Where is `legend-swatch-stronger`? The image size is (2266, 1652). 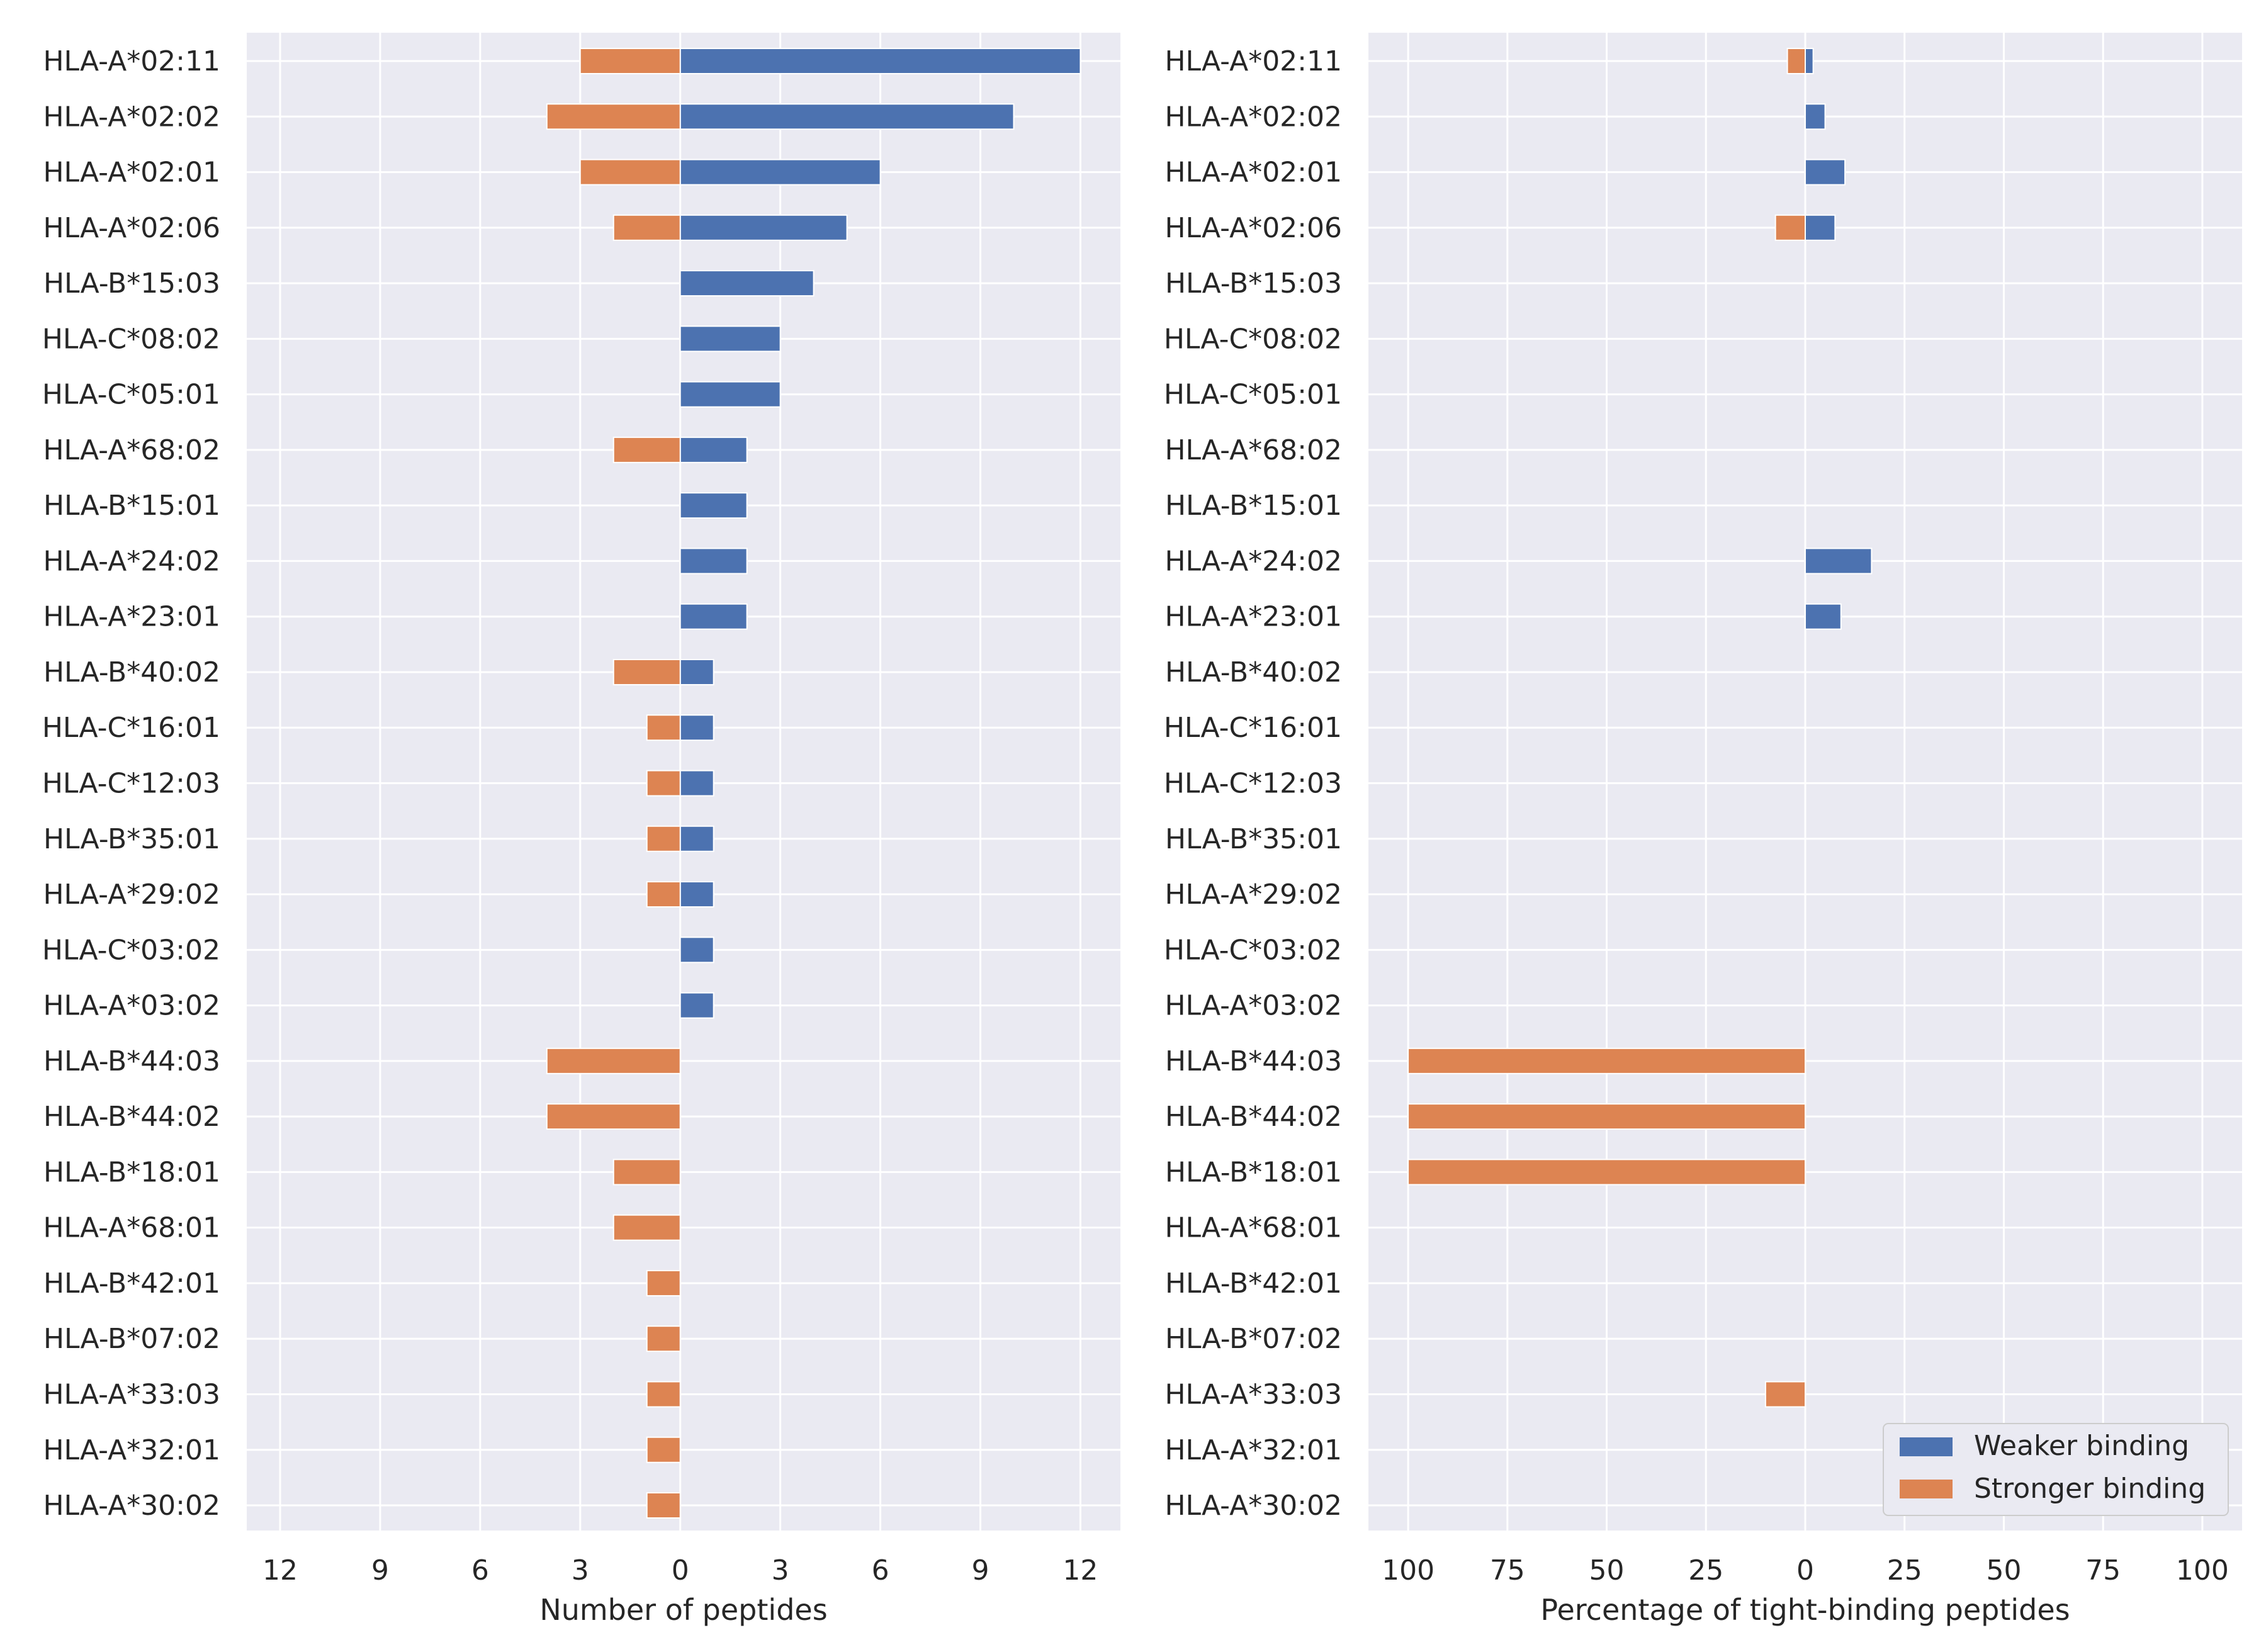
legend-swatch-stronger is located at coordinates (1926, 1489).